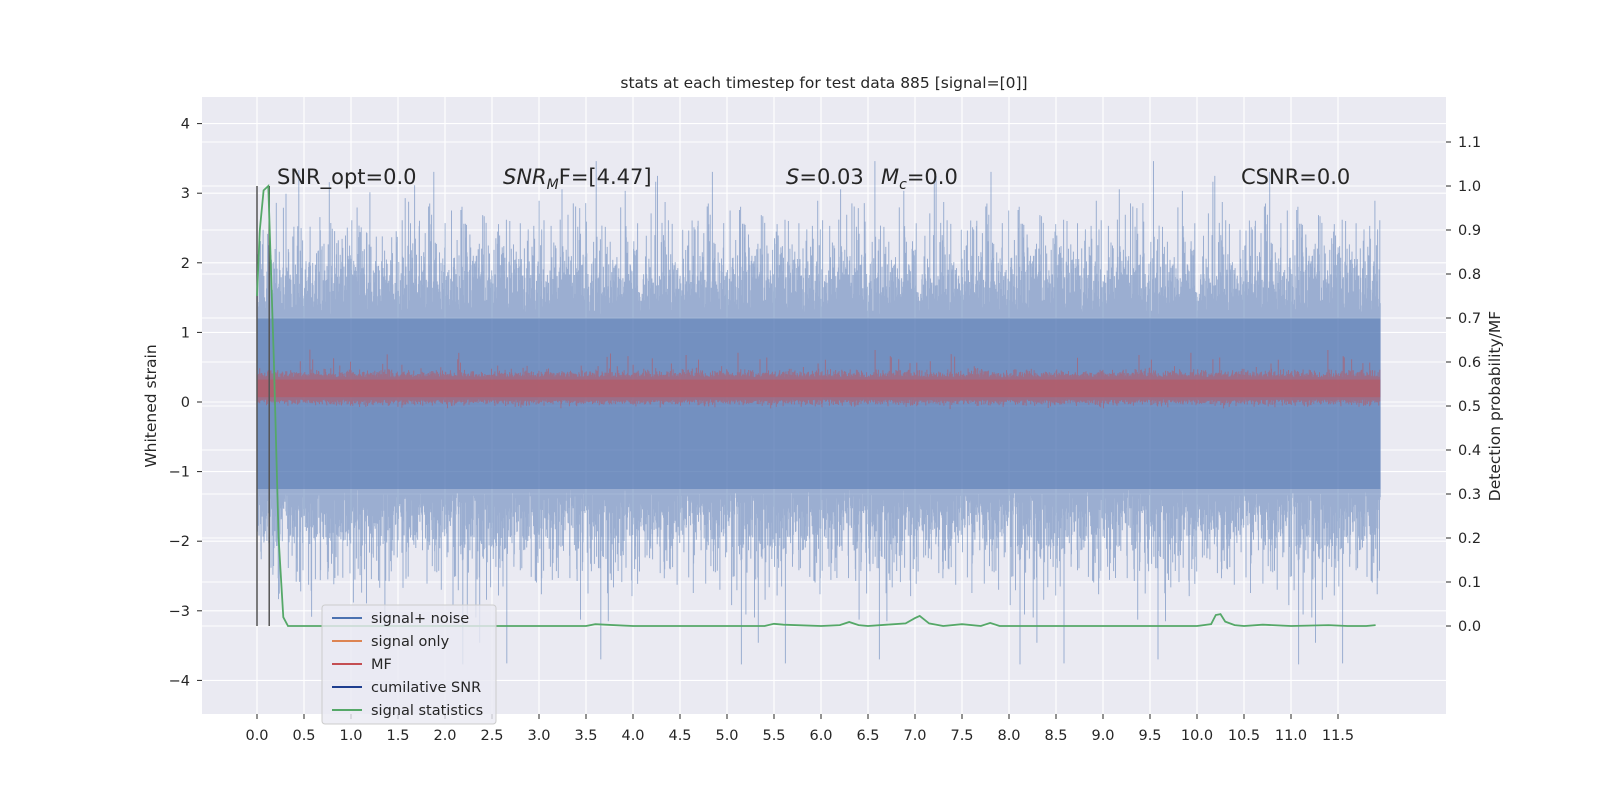 Image resolution: width=1600 pixels, height=800 pixels. I want to click on legend-box, so click(409, 664).